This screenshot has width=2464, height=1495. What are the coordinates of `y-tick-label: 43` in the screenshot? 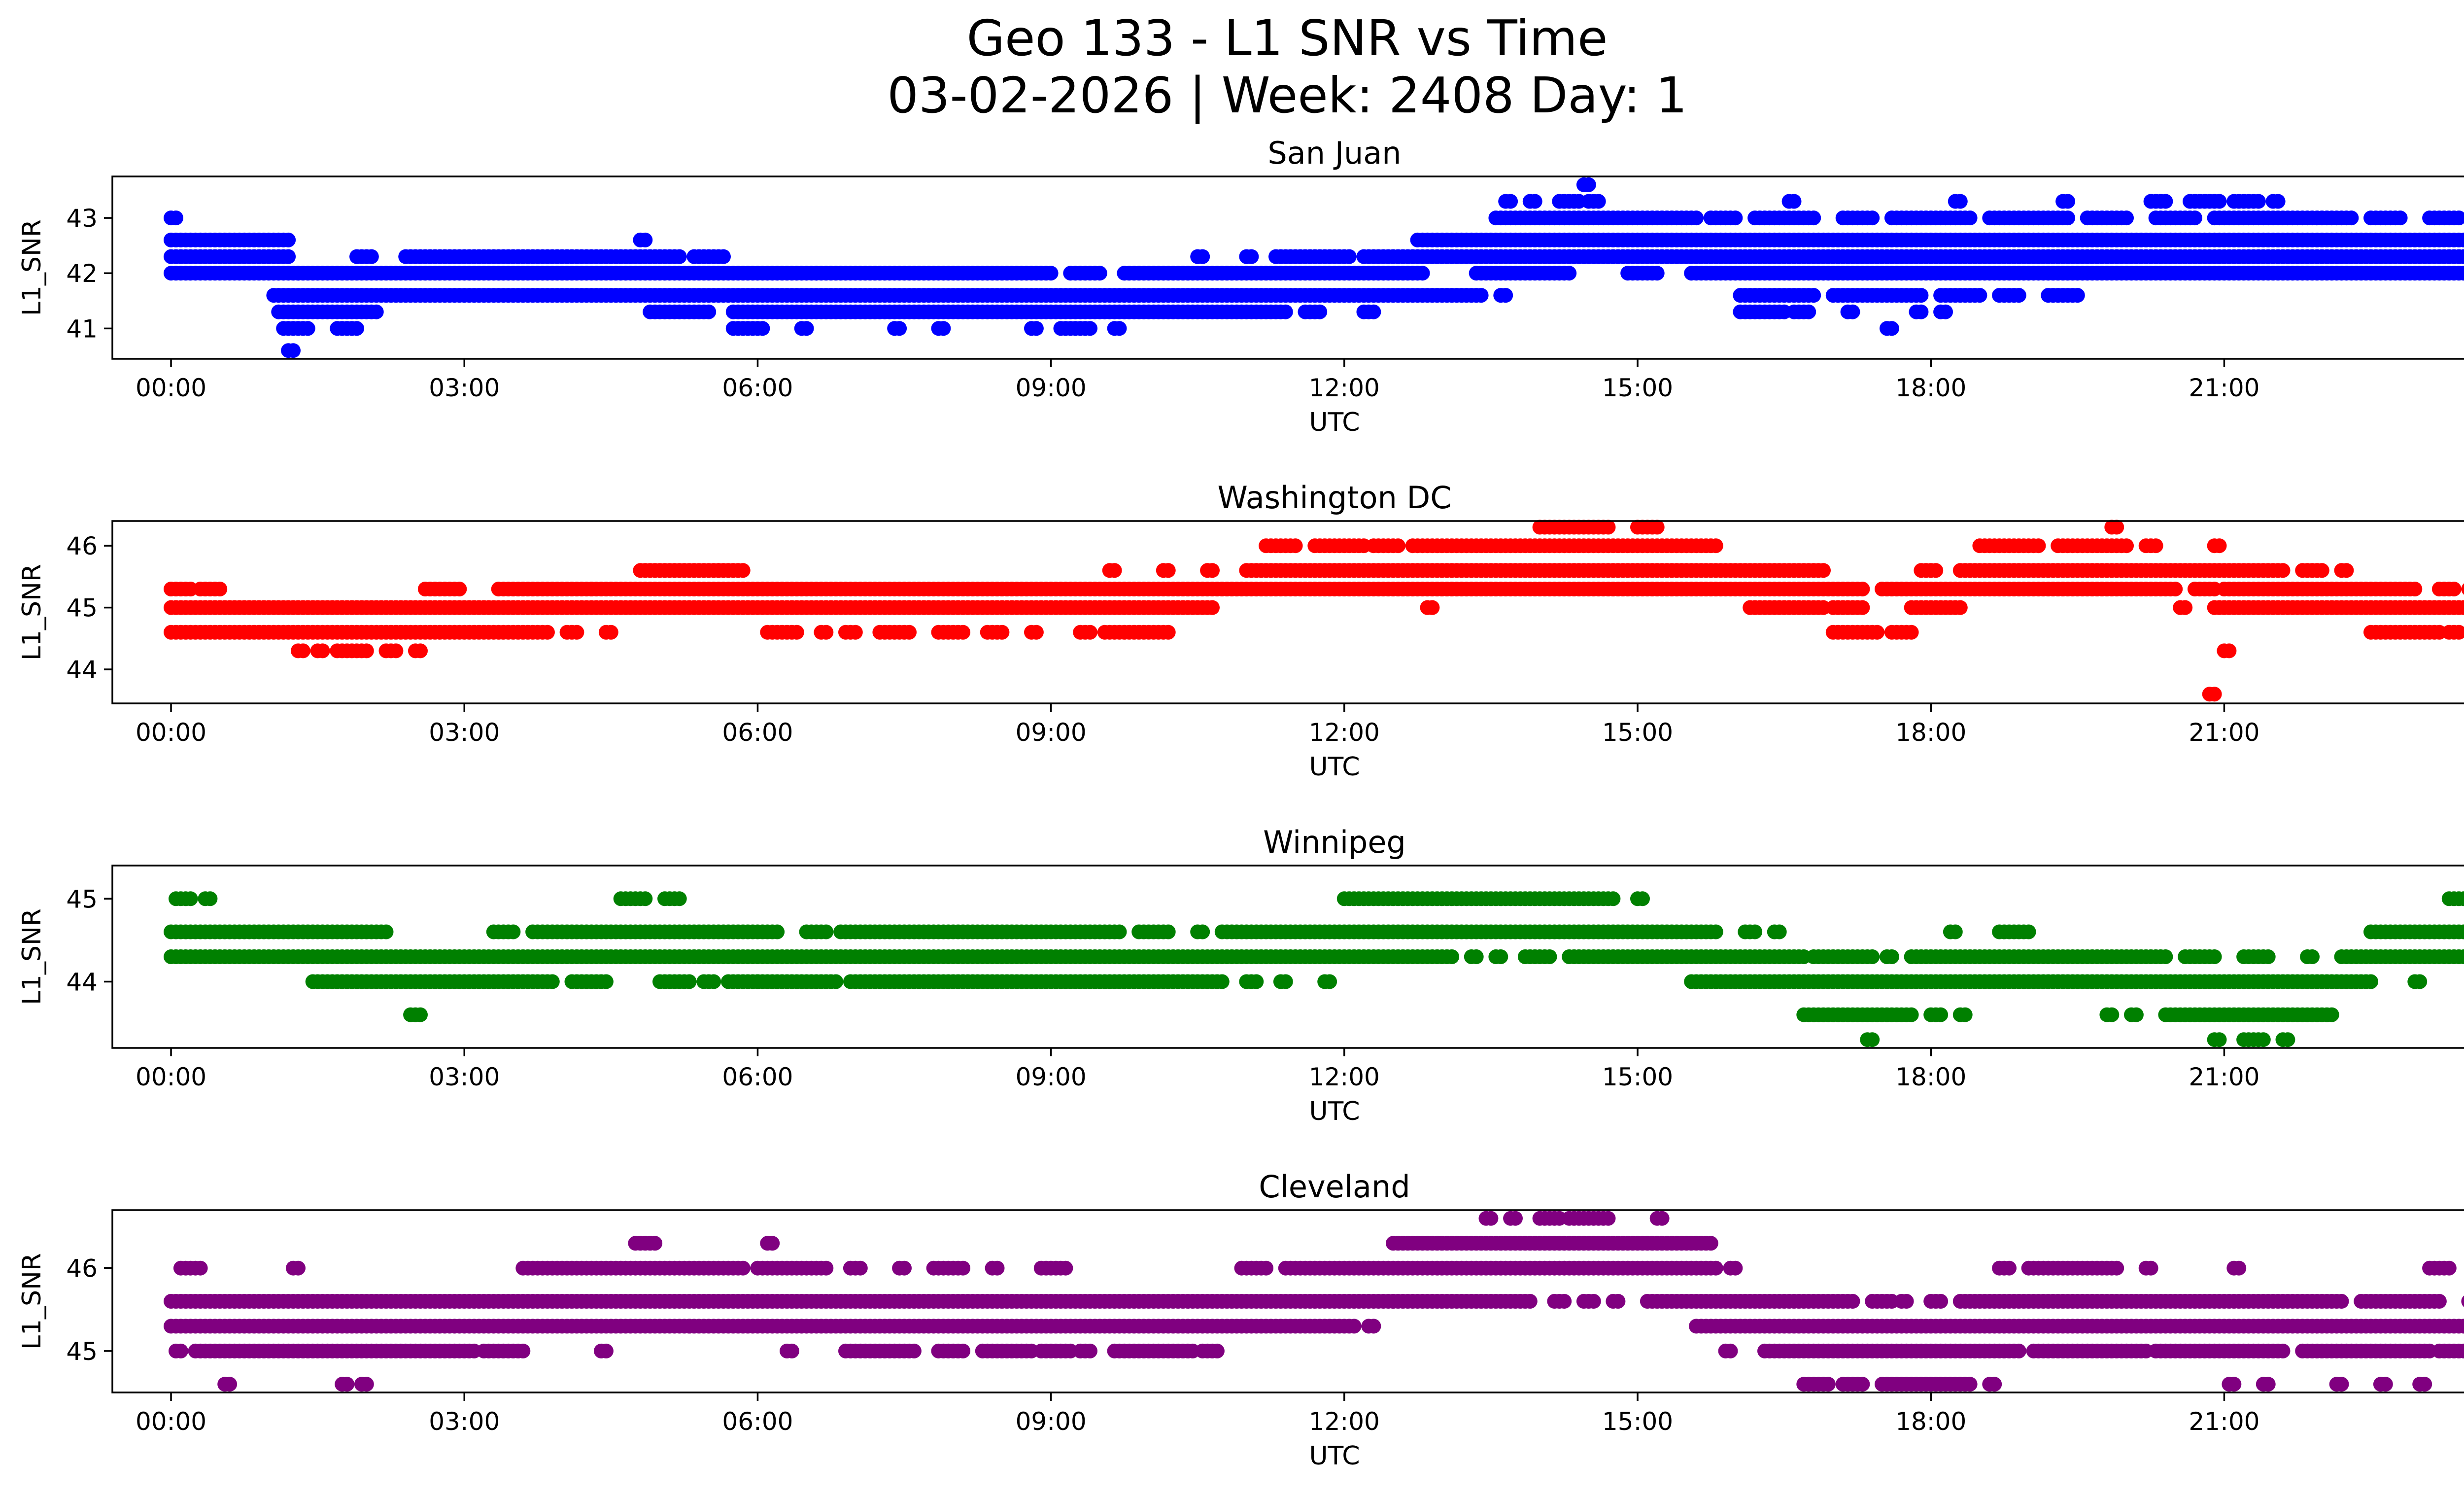 It's located at (82, 218).